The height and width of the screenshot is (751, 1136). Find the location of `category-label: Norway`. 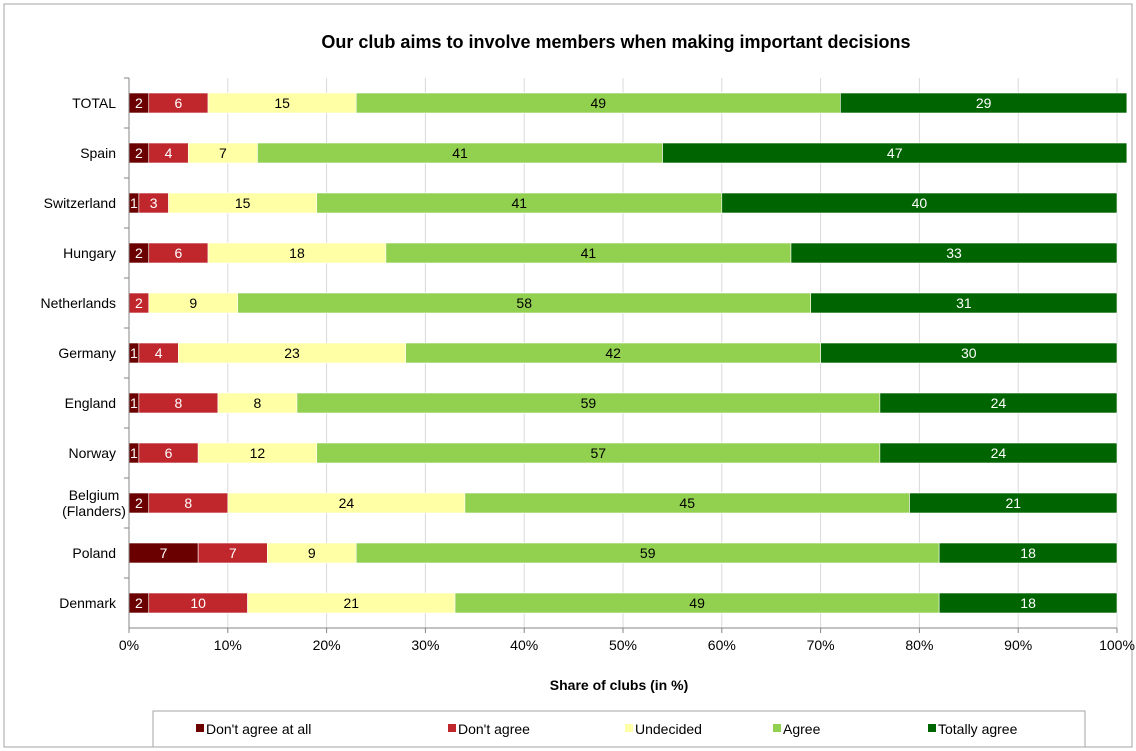

category-label: Norway is located at coordinates (92, 453).